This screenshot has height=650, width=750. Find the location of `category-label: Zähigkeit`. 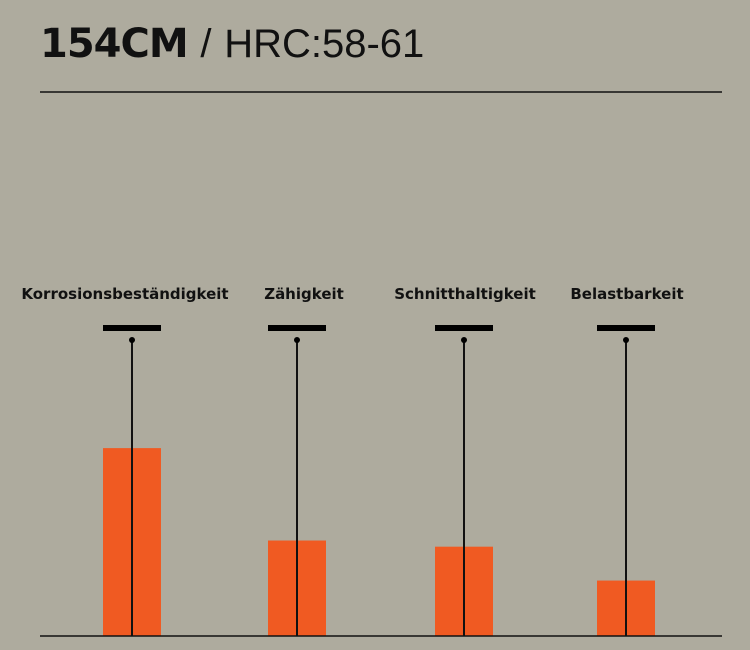

category-label: Zähigkeit is located at coordinates (304, 294).